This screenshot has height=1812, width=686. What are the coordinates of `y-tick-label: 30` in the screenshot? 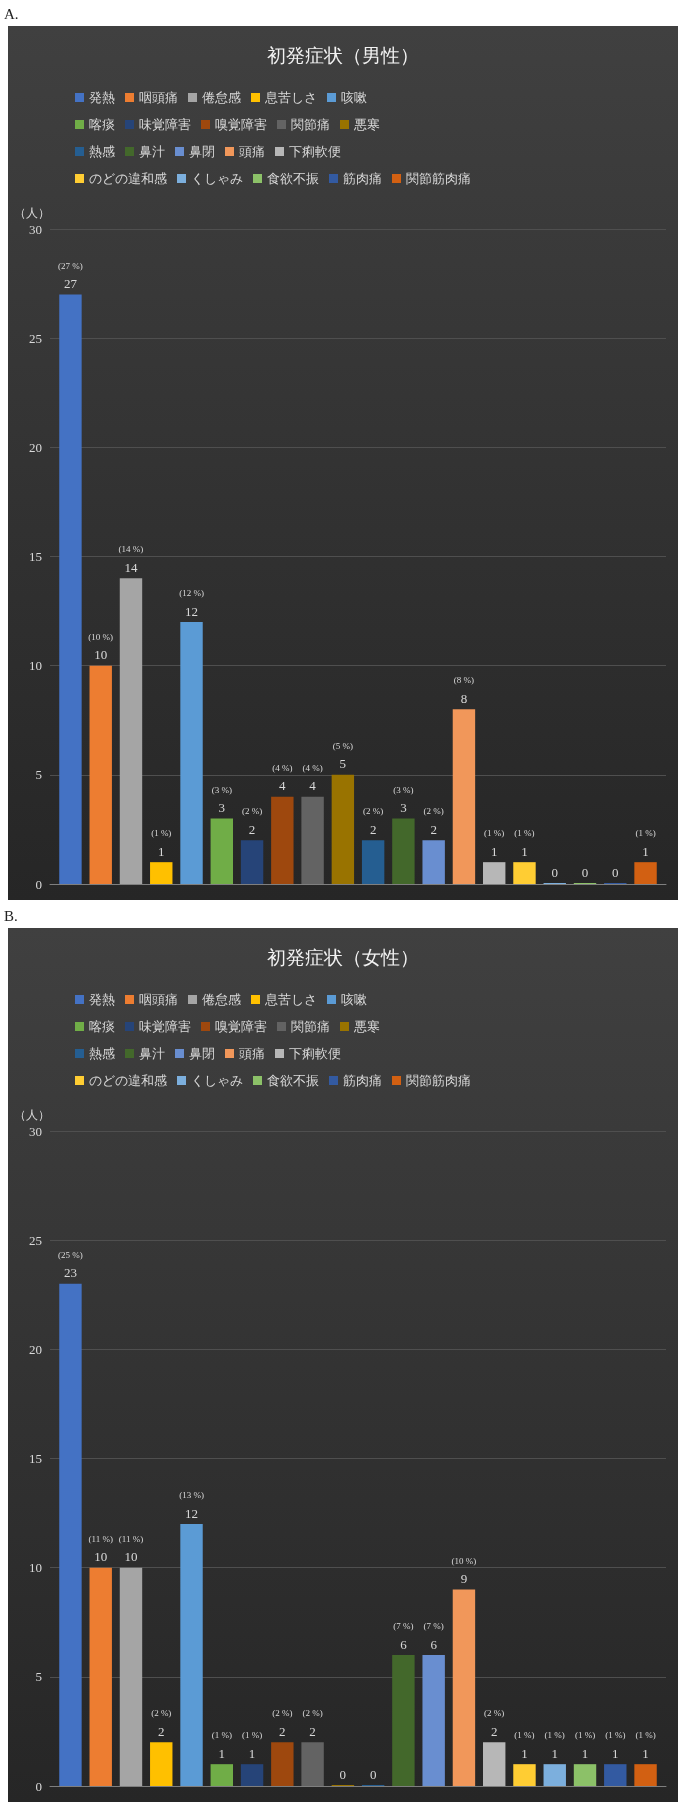 It's located at (35, 229).